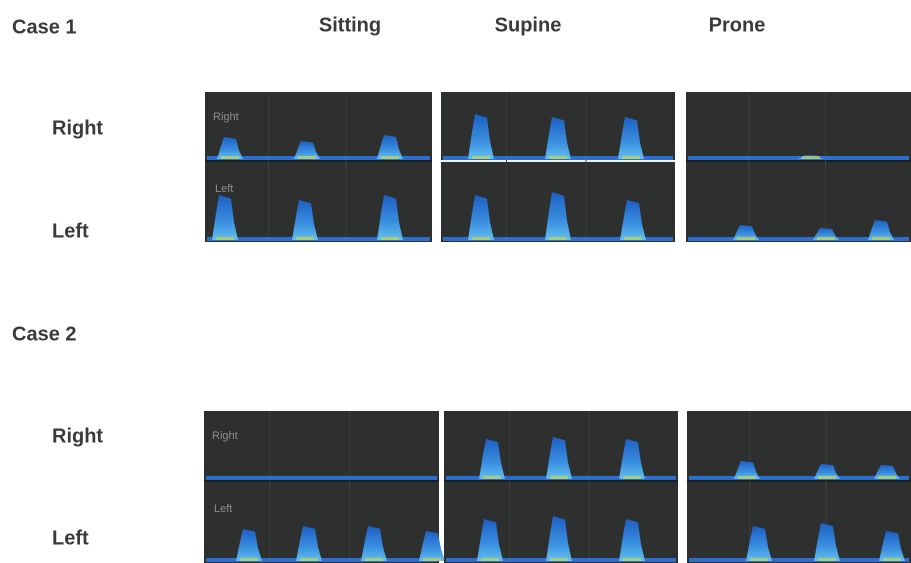  Describe the element at coordinates (44, 27) in the screenshot. I see `case-title: Case 1` at that location.